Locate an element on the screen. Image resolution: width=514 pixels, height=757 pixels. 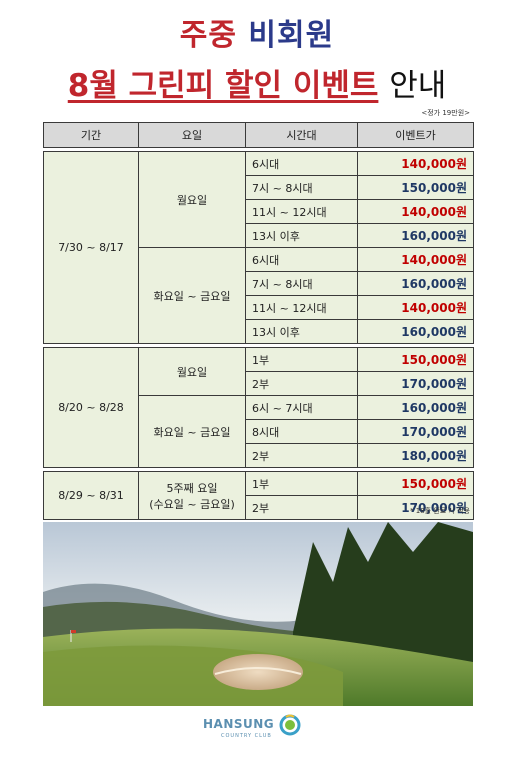
day-cell: 5주째 요일 (수요일 ~ 금요일) is located at coordinates (192, 495).